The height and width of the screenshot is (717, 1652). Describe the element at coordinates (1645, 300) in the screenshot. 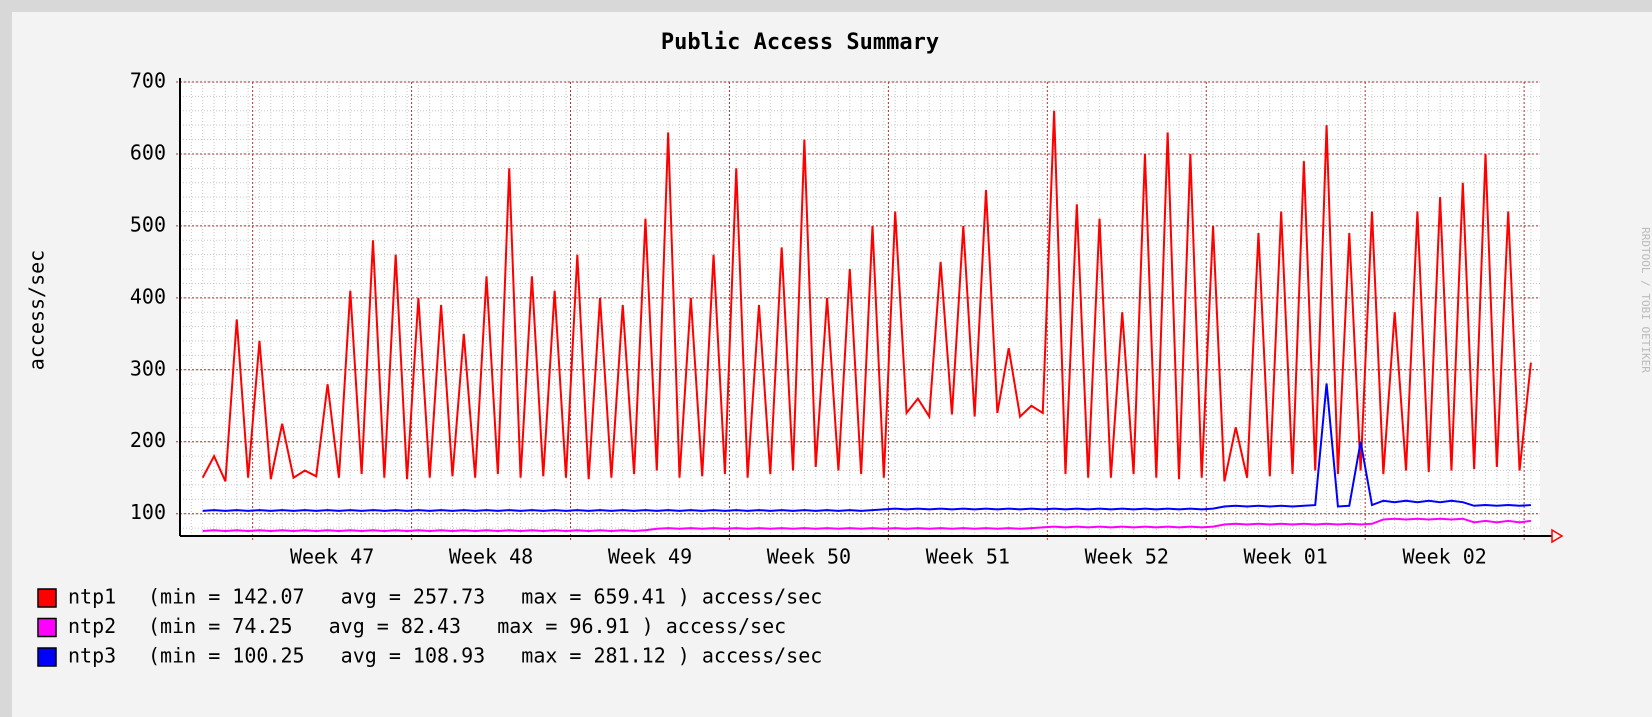

I see `watermark: RRDTOOL / TOBI OETIKER` at that location.